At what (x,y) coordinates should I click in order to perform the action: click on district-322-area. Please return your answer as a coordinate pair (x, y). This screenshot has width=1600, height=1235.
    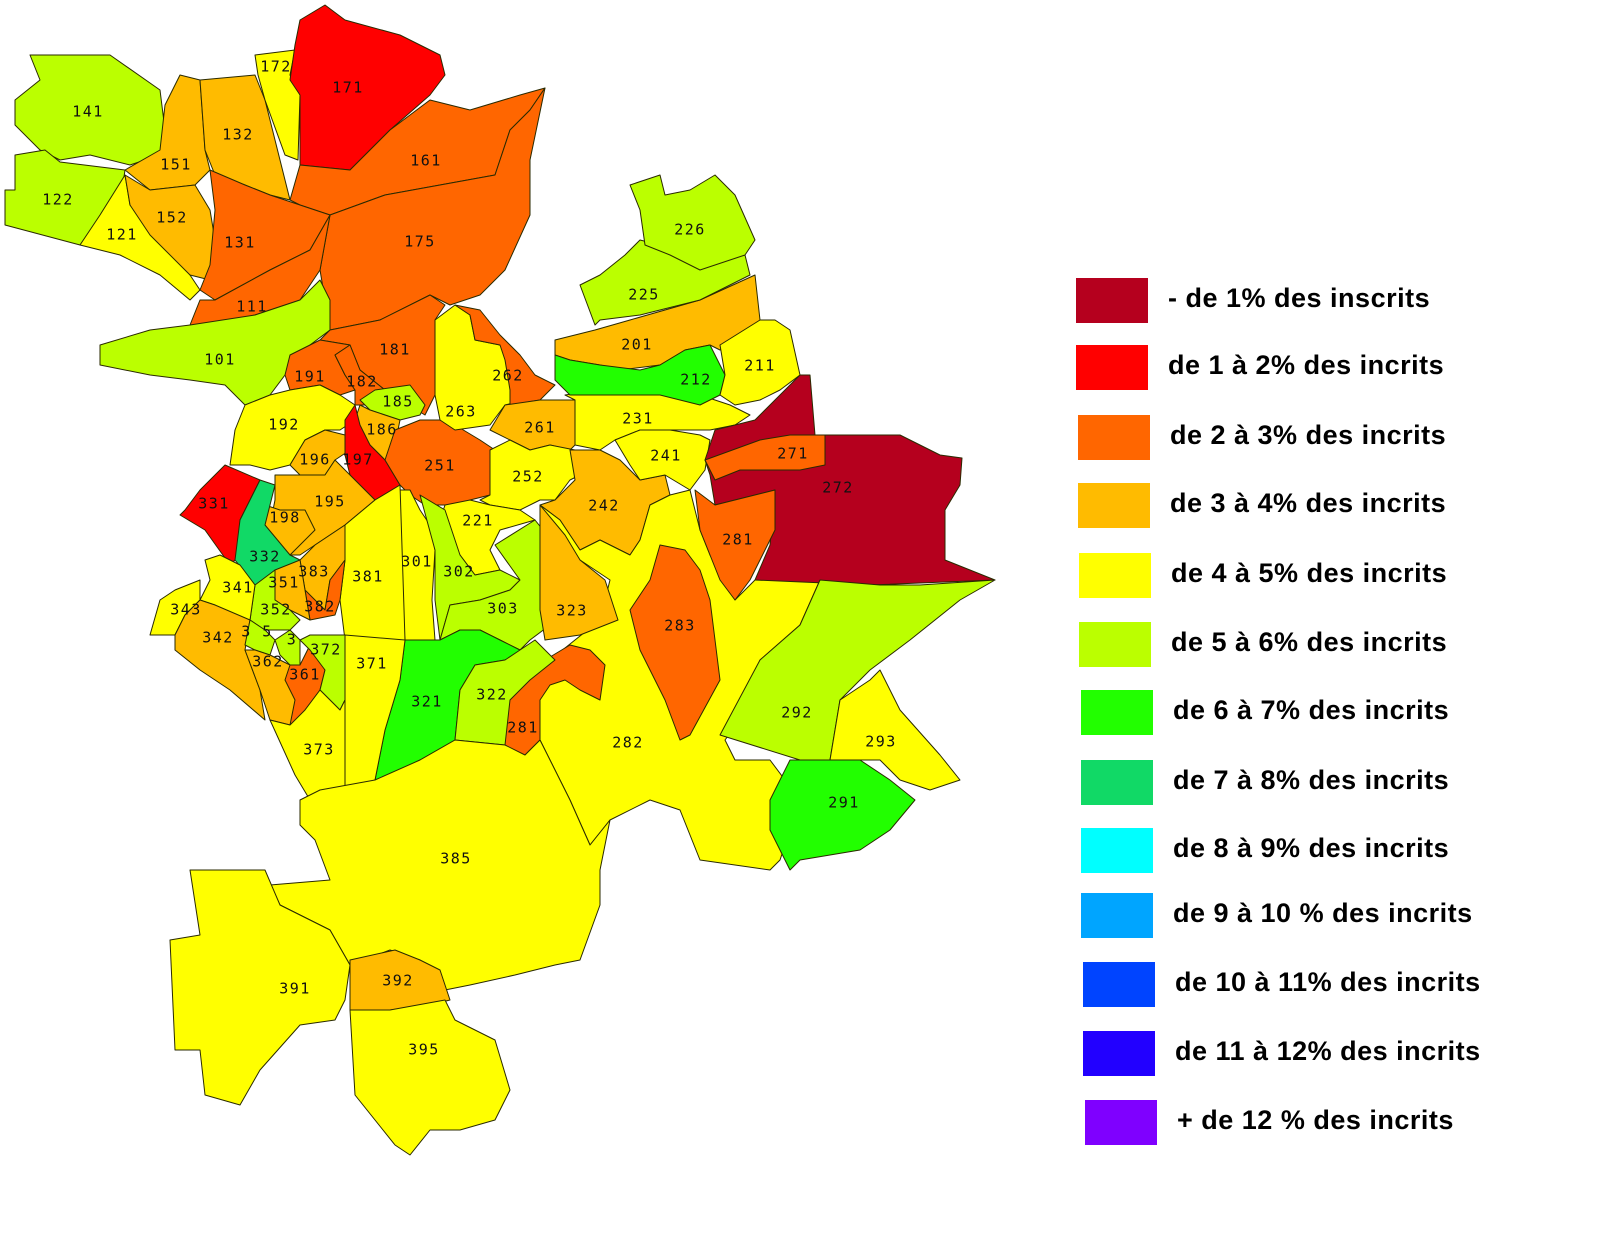
    Looking at the image, I should click on (505, 692).